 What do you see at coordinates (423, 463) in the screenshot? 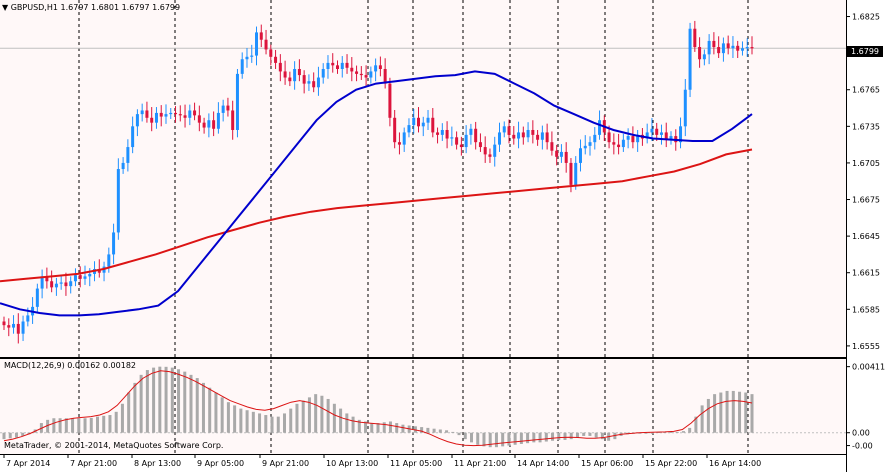
I see `time-scale` at bounding box center [423, 463].